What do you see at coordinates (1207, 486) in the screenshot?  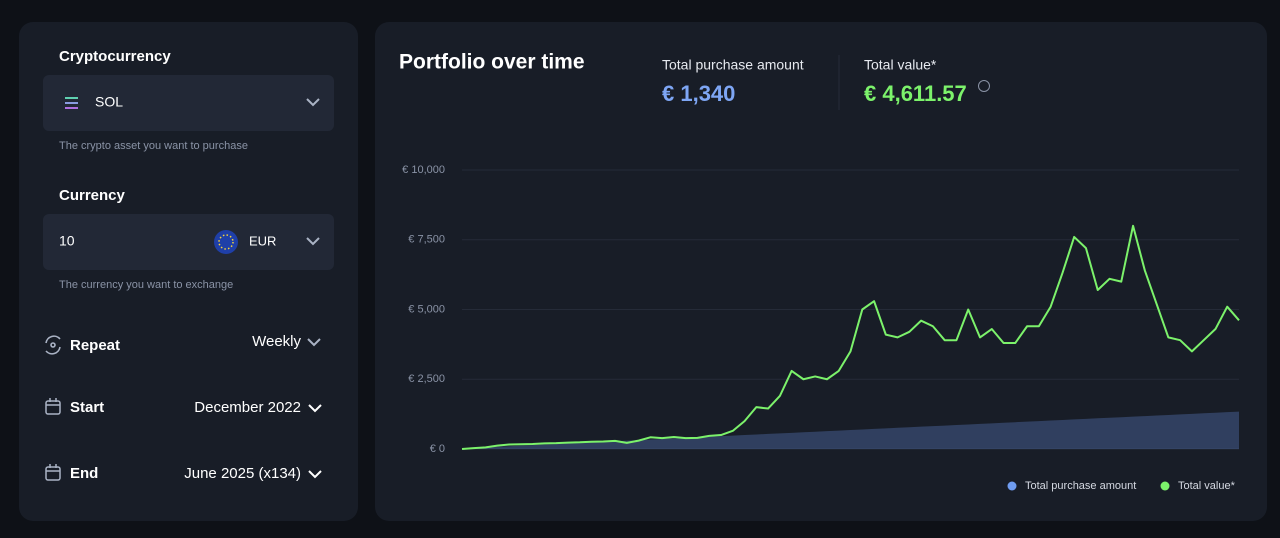 I see `legend-label: Total value*` at bounding box center [1207, 486].